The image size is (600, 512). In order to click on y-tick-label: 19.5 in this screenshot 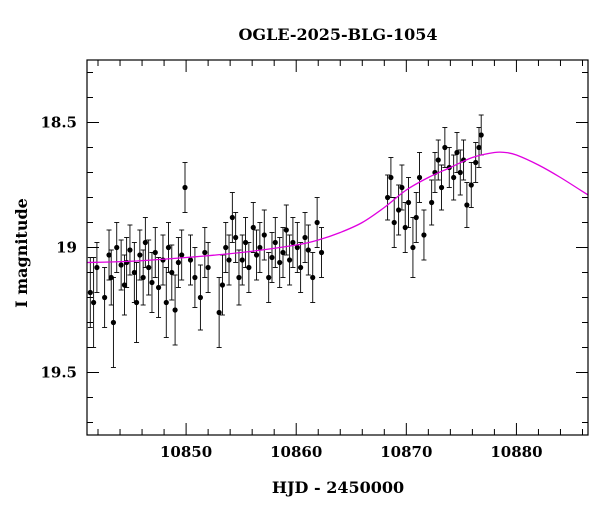, I will do `click(58, 373)`.